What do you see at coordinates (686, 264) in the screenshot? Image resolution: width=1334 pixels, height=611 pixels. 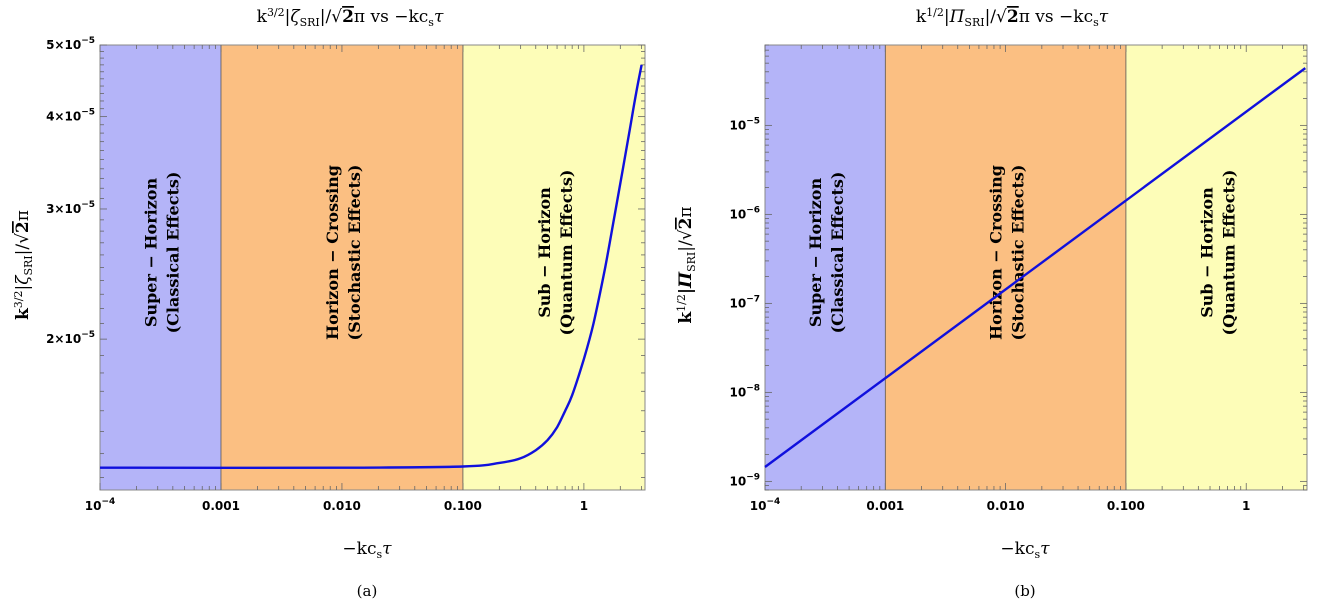 I see `y-axis-title: k1/2|ΠSRI|/√2π` at bounding box center [686, 264].